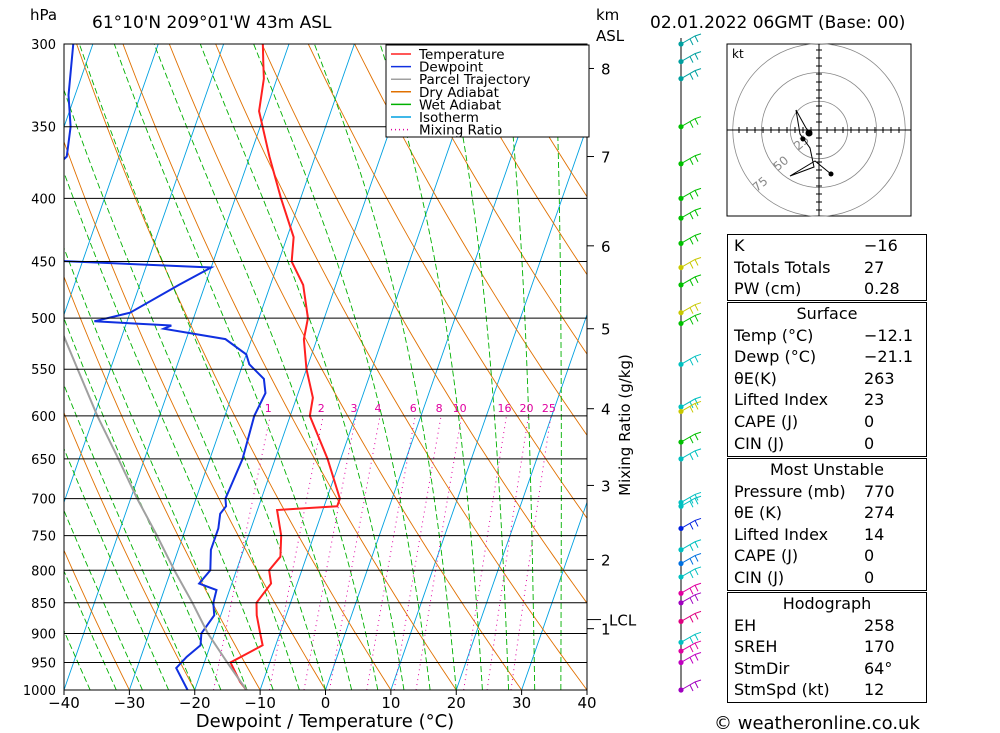 Image resolution: width=1000 pixels, height=733 pixels. I want to click on wind-barb-column, so click(690, 363).